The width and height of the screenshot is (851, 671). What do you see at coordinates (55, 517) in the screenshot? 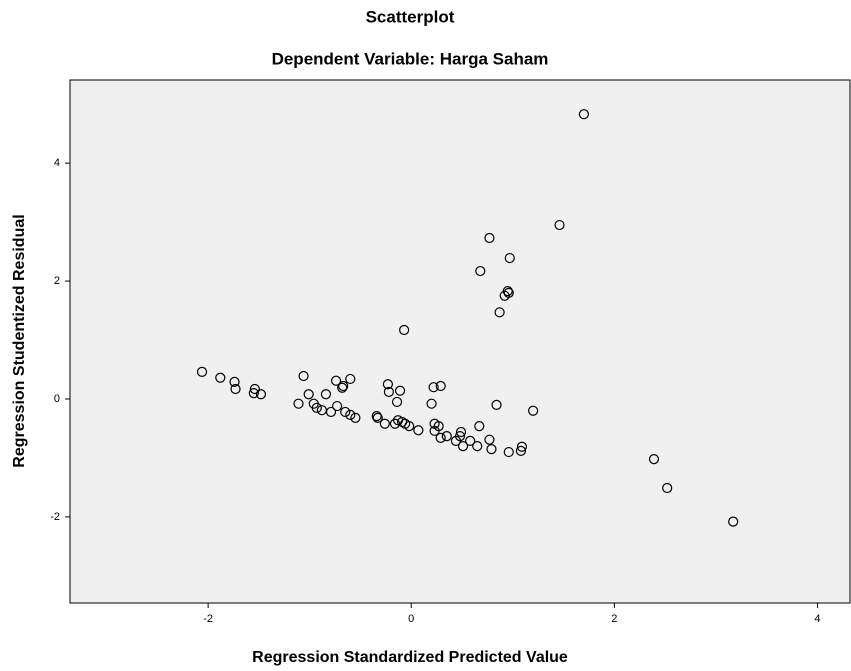
I see `y-tick-label: -2` at bounding box center [55, 517].